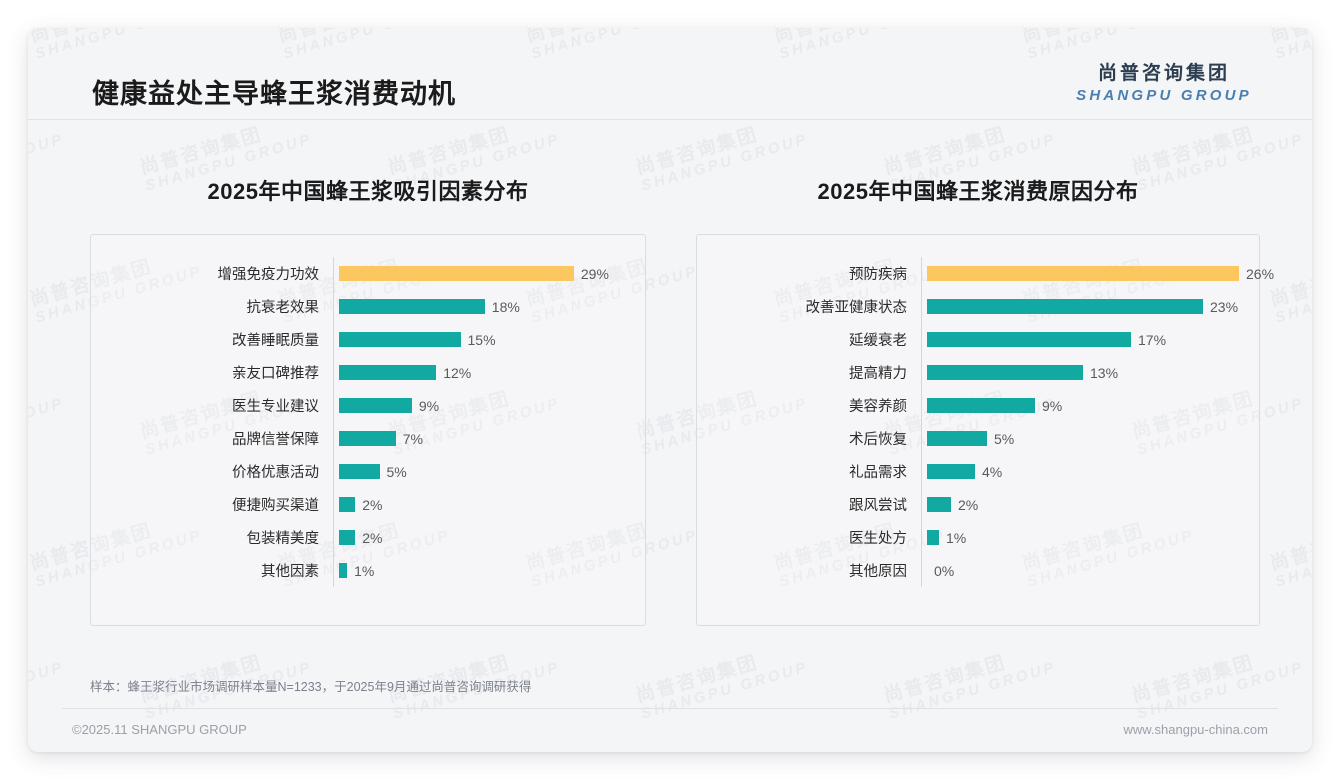 The width and height of the screenshot is (1340, 780). I want to click on bar-track: 15%, so click(481, 339).